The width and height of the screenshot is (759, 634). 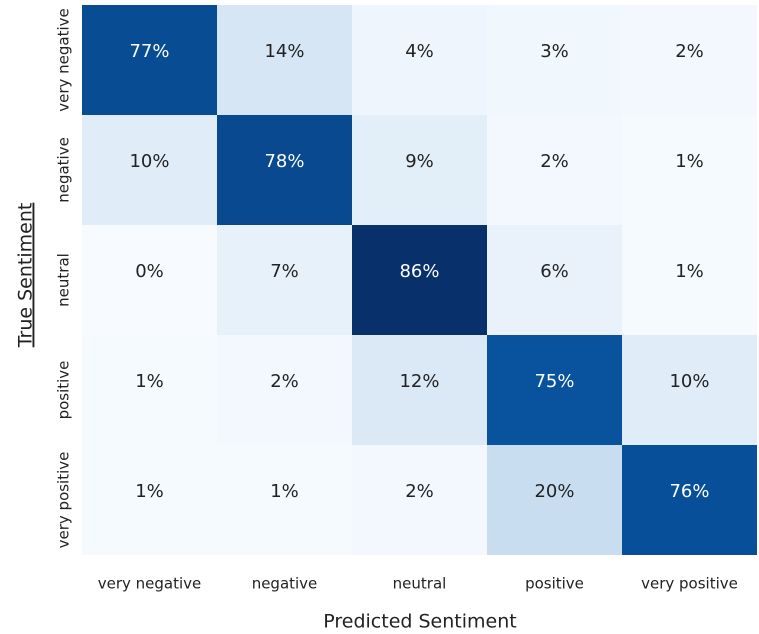 What do you see at coordinates (149, 51) in the screenshot?
I see `cell-label: 77%` at bounding box center [149, 51].